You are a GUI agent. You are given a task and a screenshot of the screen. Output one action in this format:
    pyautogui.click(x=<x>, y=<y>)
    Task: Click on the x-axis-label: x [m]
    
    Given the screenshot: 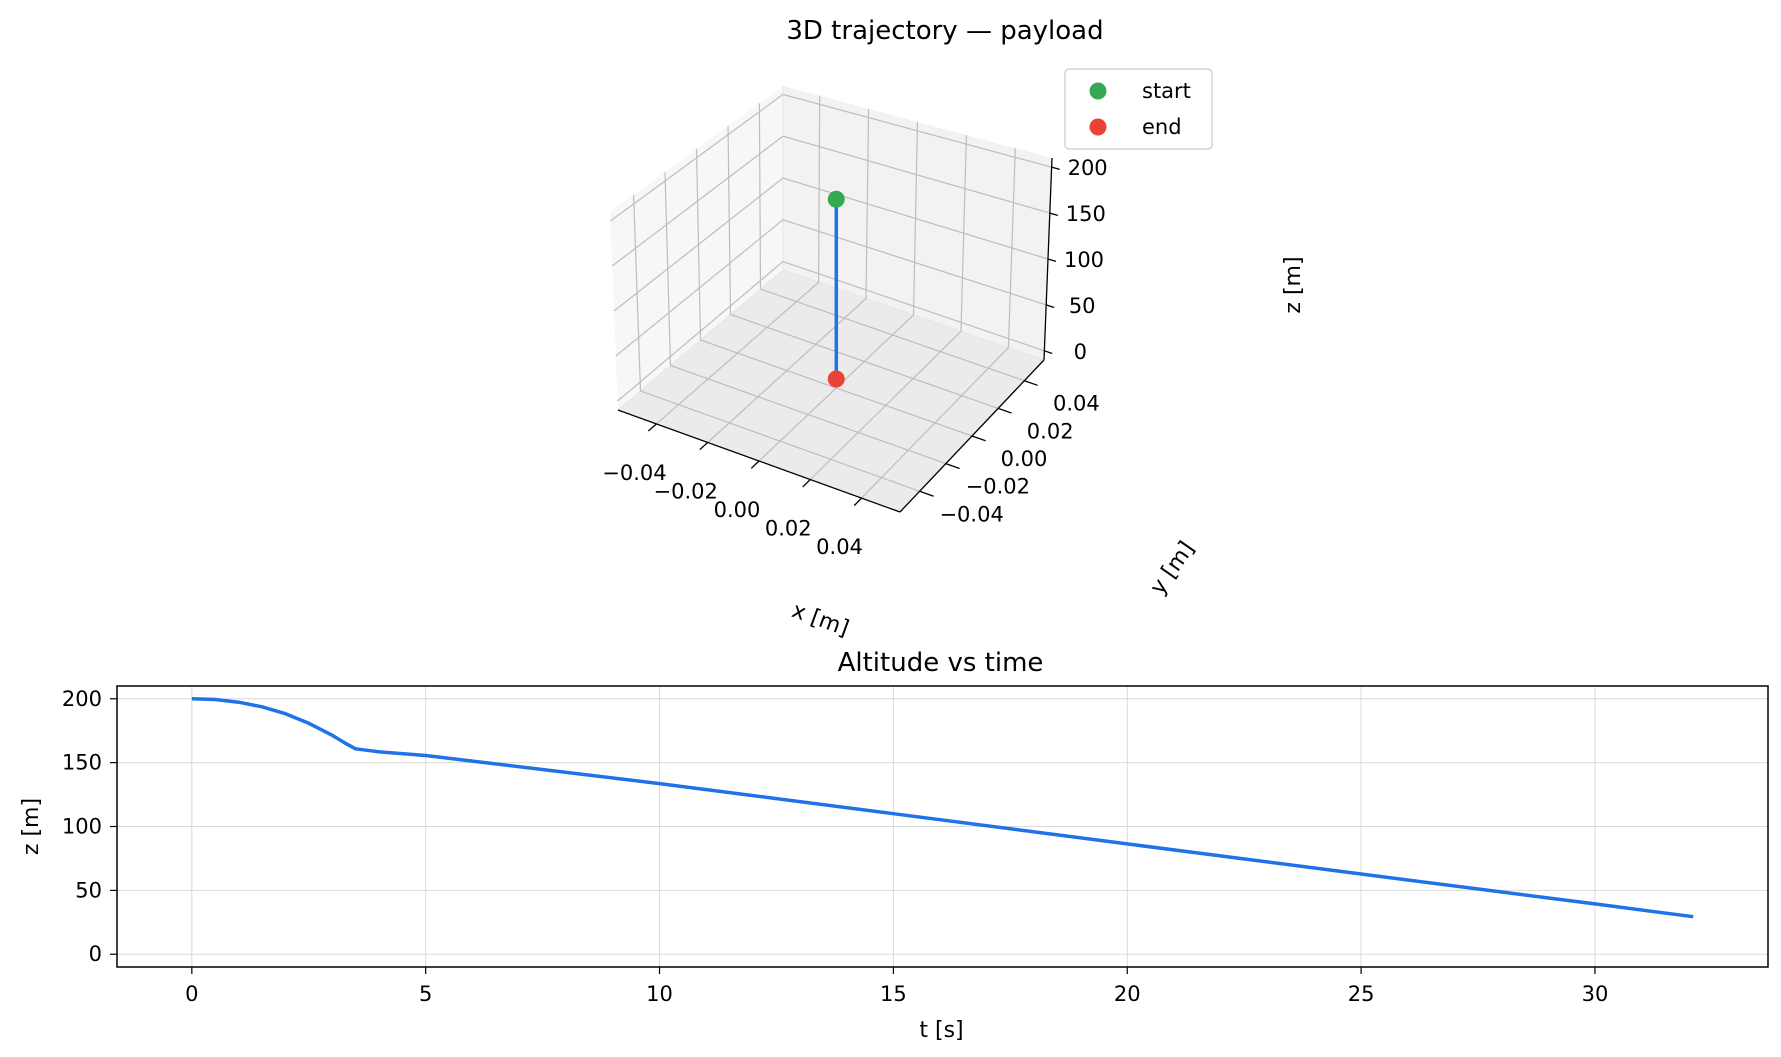 What is the action you would take?
    pyautogui.click(x=820, y=620)
    